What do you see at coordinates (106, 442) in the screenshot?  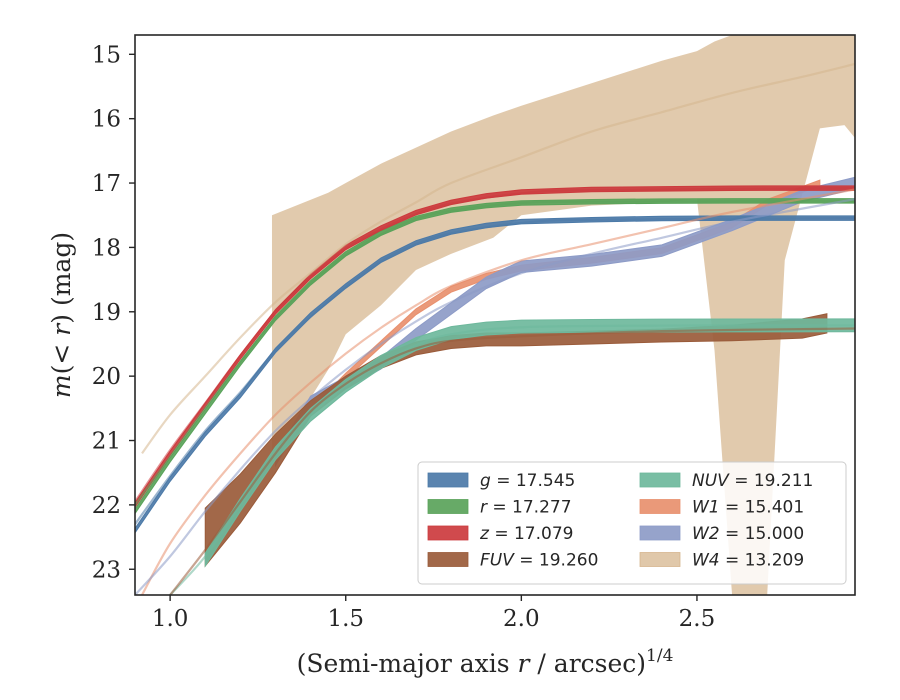 I see `y-tick-label-6: 21` at bounding box center [106, 442].